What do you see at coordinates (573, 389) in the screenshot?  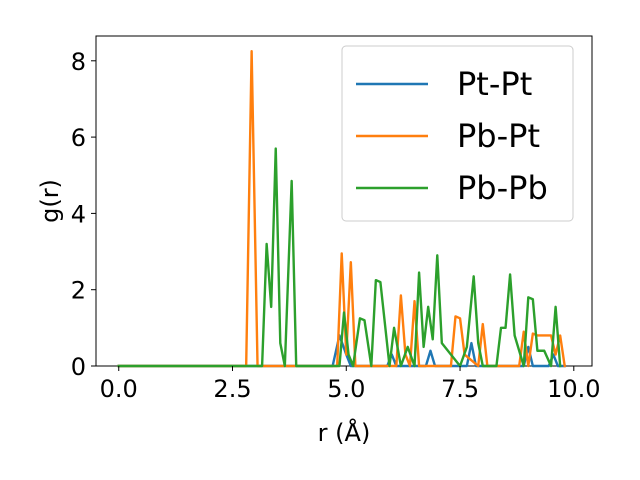 I see `x-tick-label: 10.0` at bounding box center [573, 389].